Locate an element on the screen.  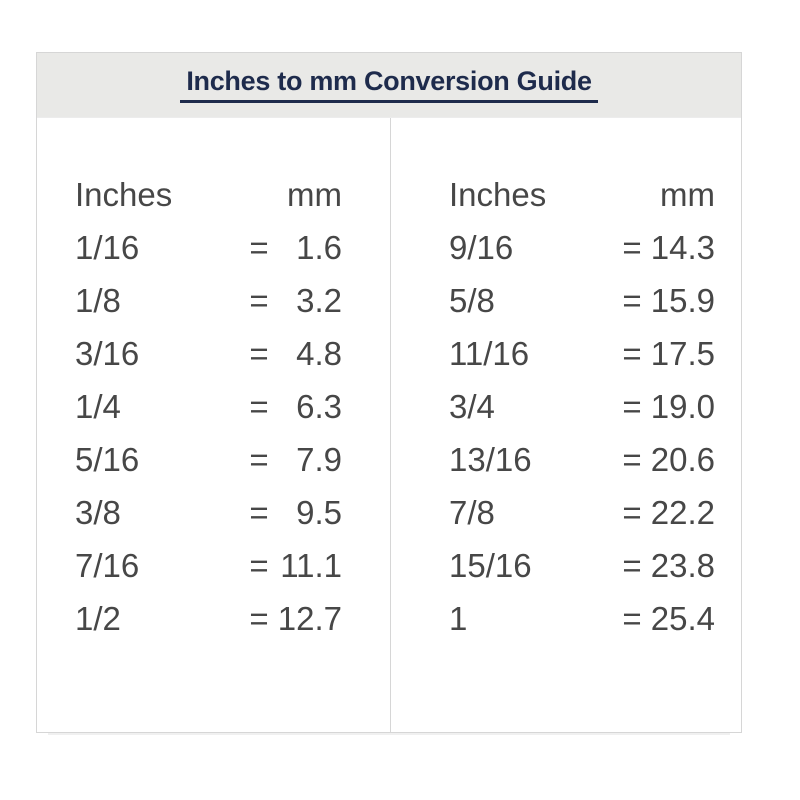
row-mm-value: 25.4 is located at coordinates (682, 618).